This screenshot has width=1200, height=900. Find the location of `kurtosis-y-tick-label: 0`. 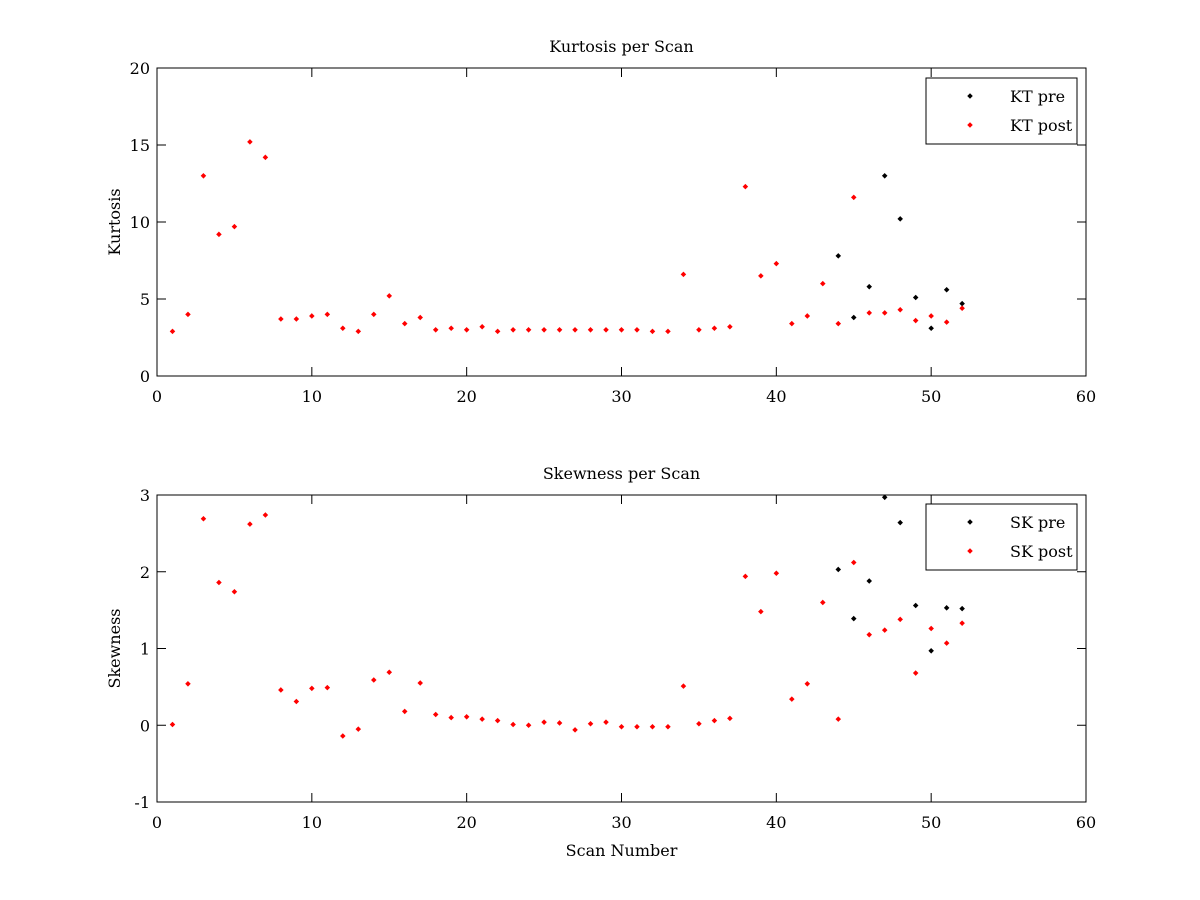

kurtosis-y-tick-label: 0 is located at coordinates (145, 376).